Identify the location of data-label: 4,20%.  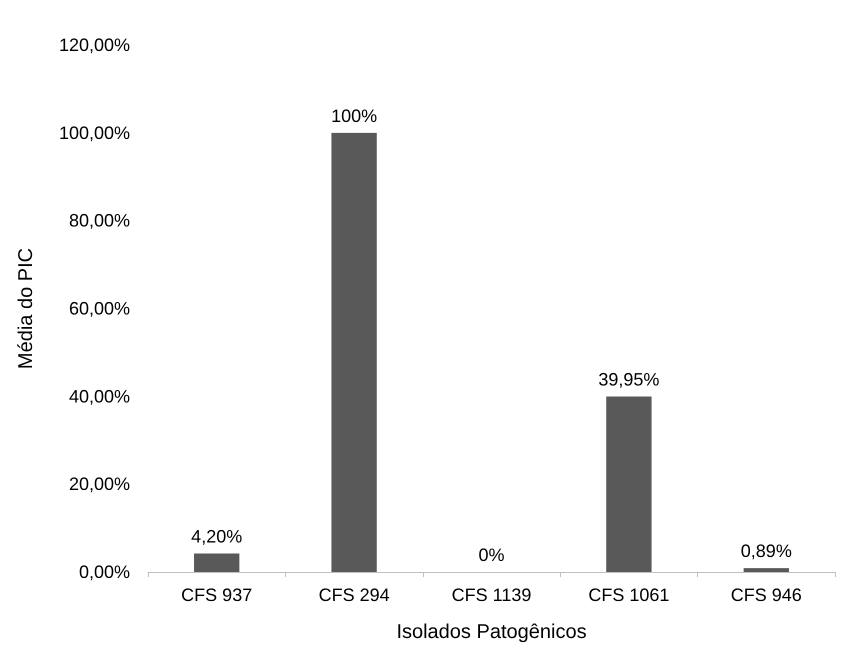
(216, 536).